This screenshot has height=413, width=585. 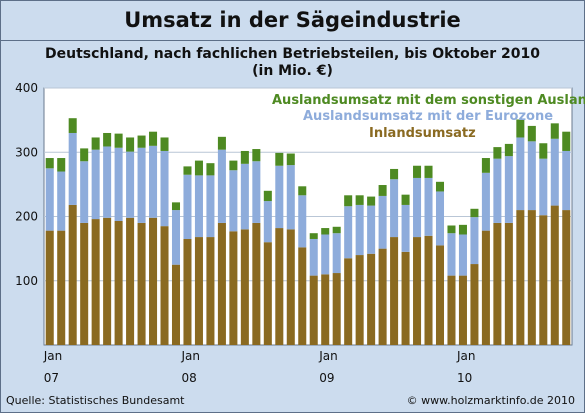 I want to click on title-divider, so click(x=292, y=40).